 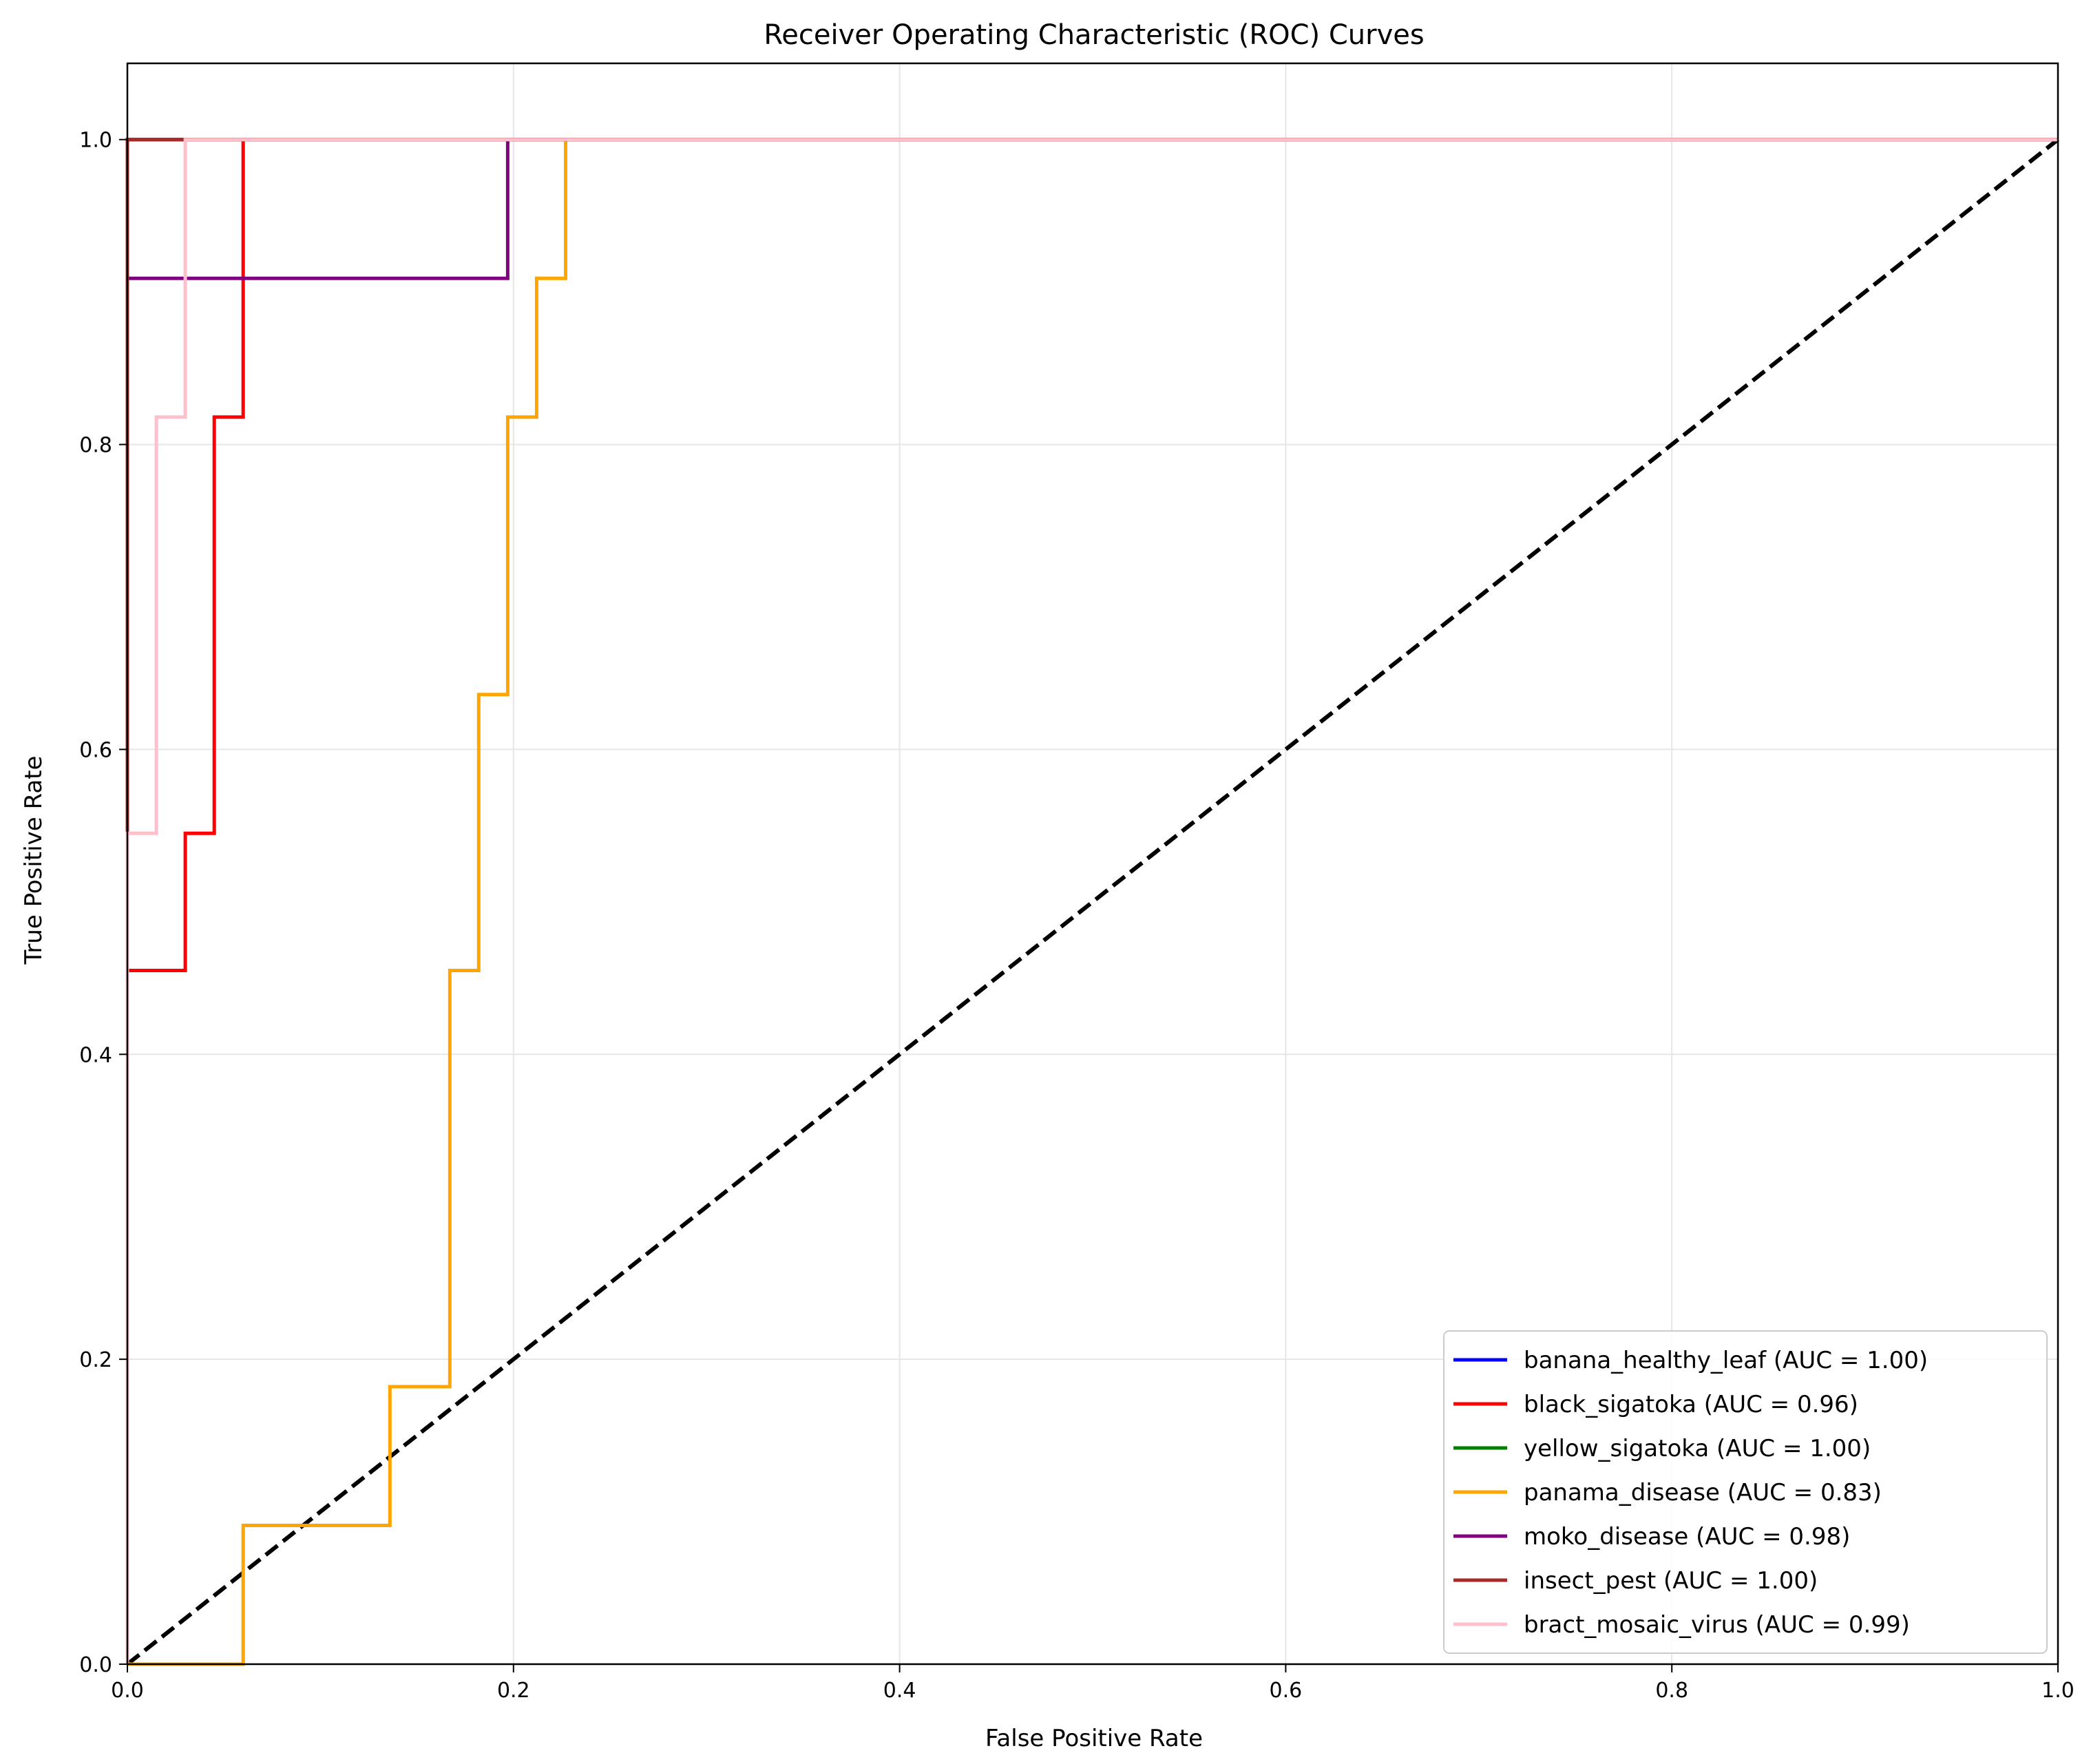 What do you see at coordinates (96, 1665) in the screenshot?
I see `y-tick-label-0: 0.0` at bounding box center [96, 1665].